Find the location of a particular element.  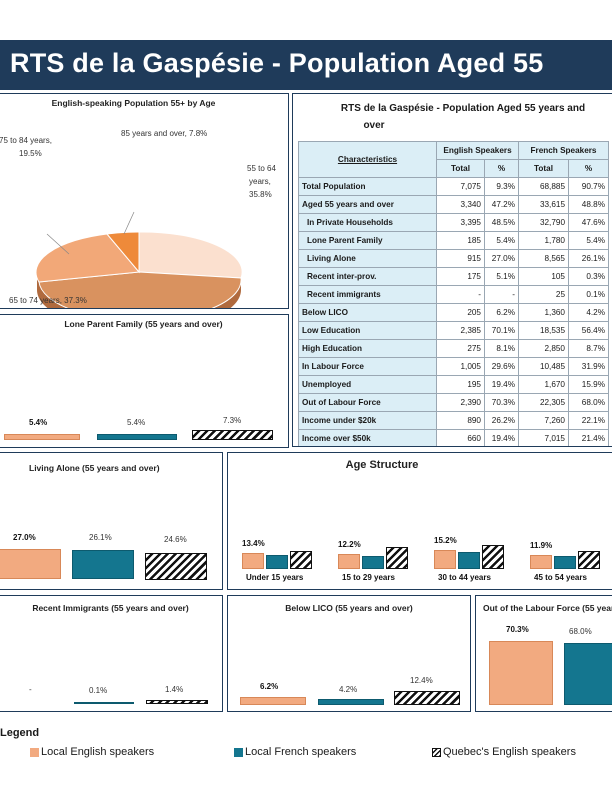

below-lico-bar-eng is located at coordinates (273, 701).